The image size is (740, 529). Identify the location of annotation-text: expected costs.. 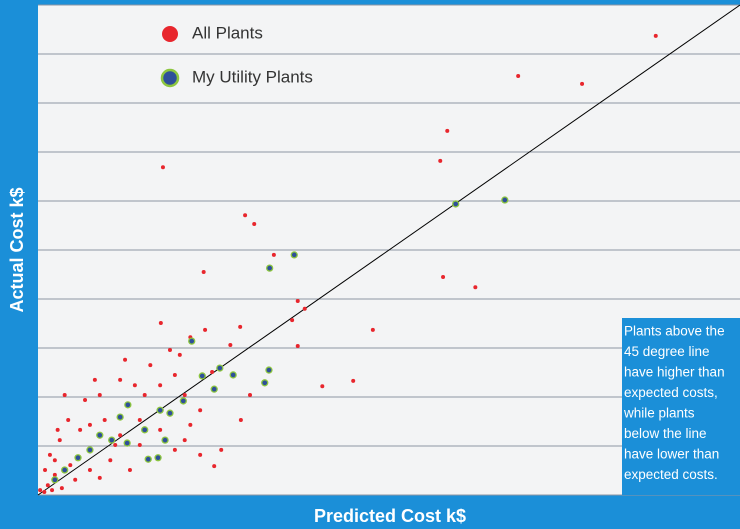
(671, 474).